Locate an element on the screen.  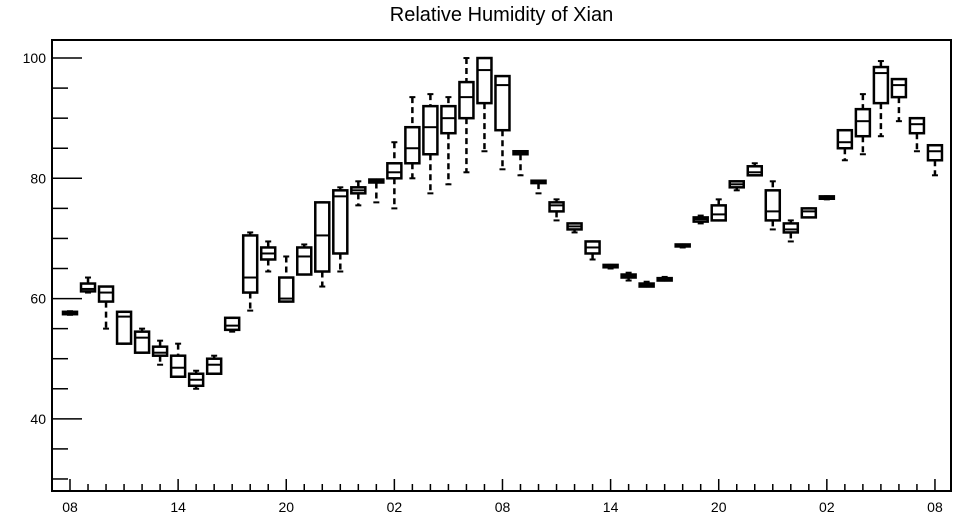
y-tick-label: 80 is located at coordinates (38, 178).